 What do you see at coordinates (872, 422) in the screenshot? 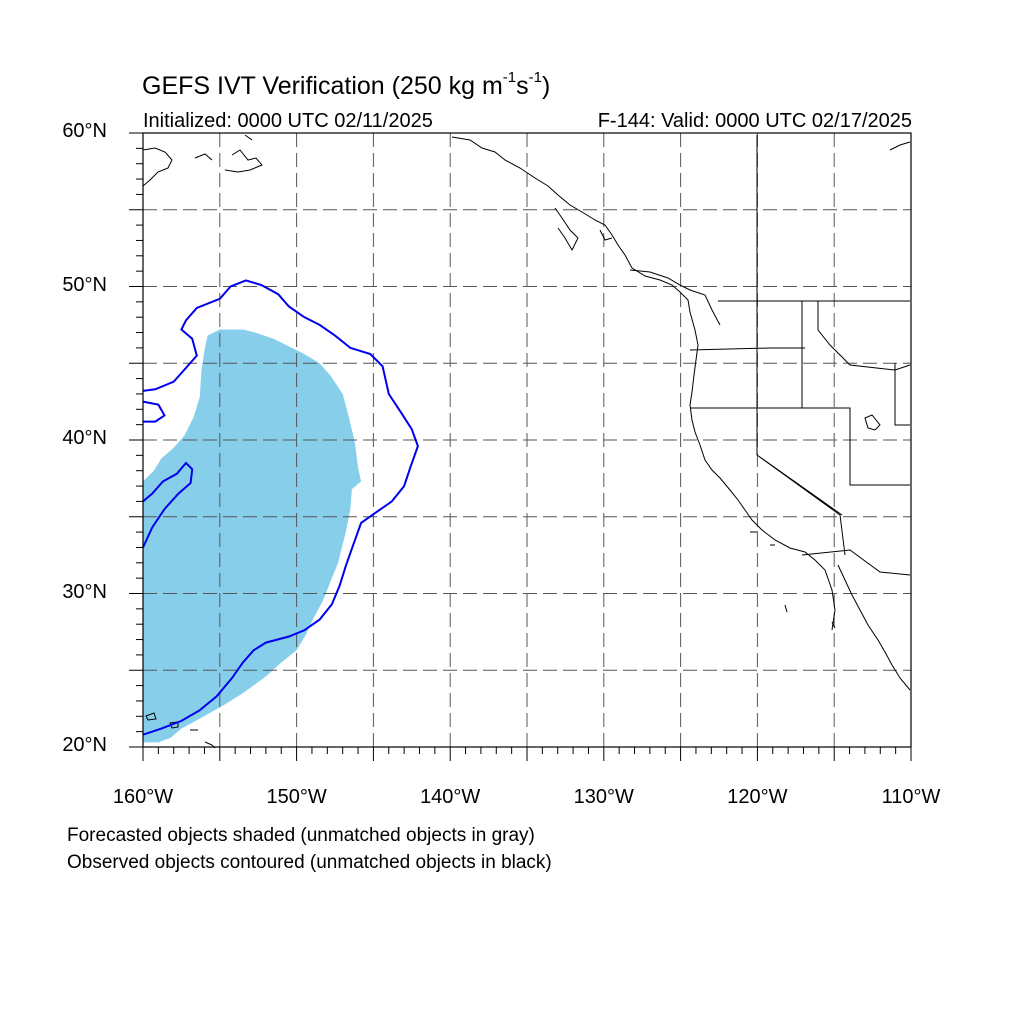
I see `great-salt-lake` at bounding box center [872, 422].